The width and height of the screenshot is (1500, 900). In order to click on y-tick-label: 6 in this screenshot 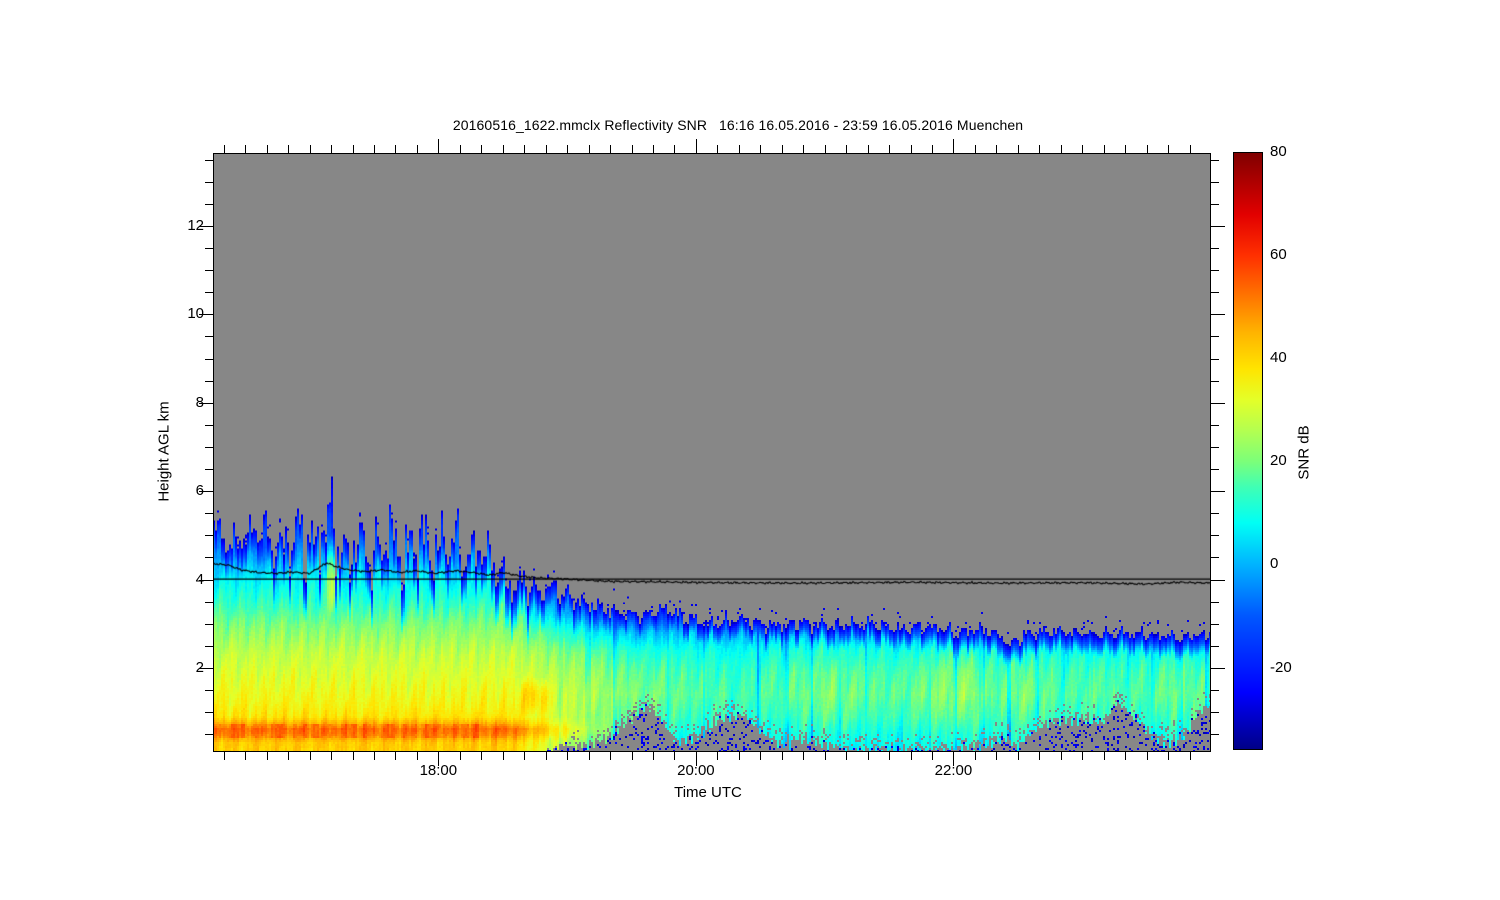, I will do `click(199, 491)`.